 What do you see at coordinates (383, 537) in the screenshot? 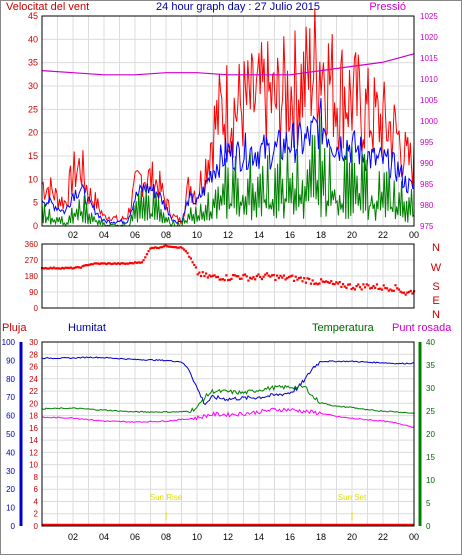
I see `x-tick-label: 22` at bounding box center [383, 537].